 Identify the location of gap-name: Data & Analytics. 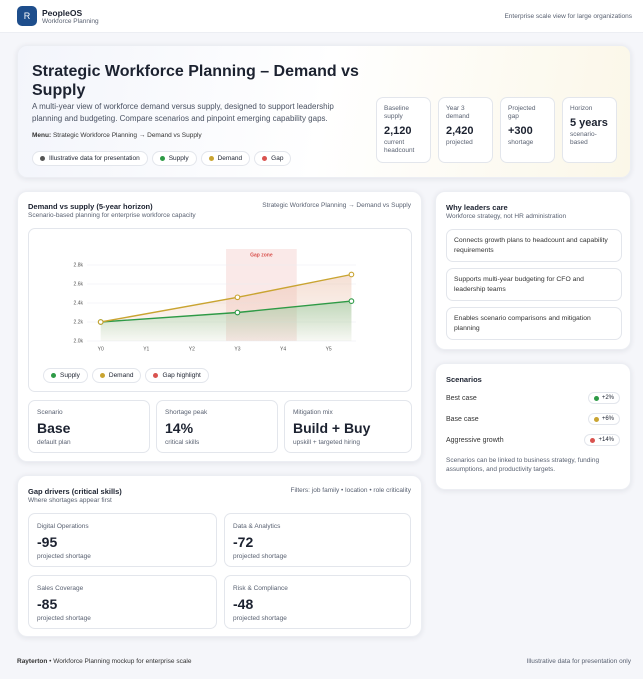
(257, 526).